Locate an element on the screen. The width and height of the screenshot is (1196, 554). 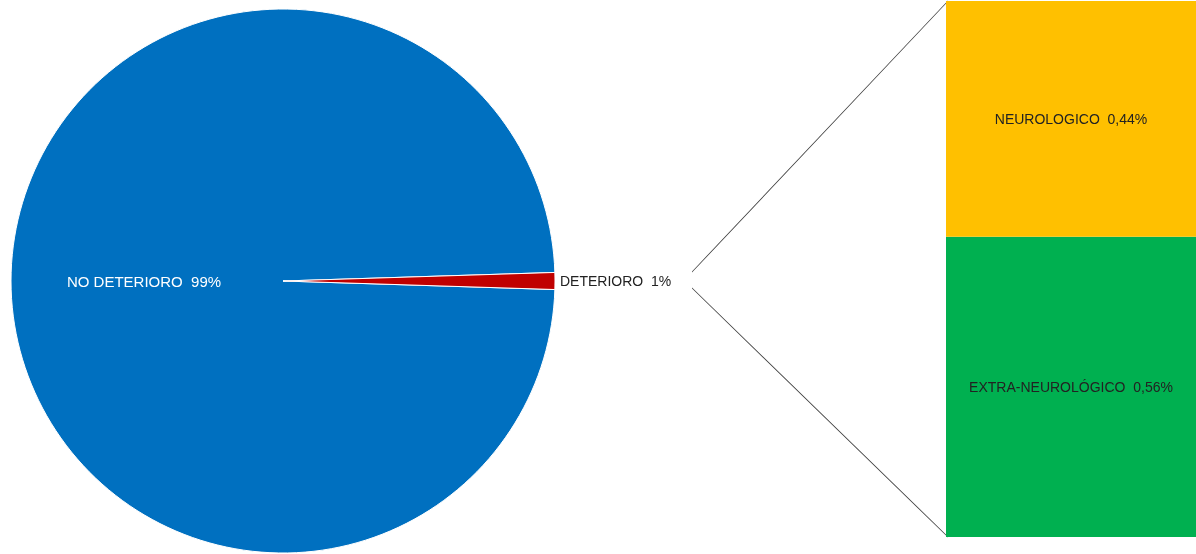
data-label: 0,44% is located at coordinates (1127, 118).